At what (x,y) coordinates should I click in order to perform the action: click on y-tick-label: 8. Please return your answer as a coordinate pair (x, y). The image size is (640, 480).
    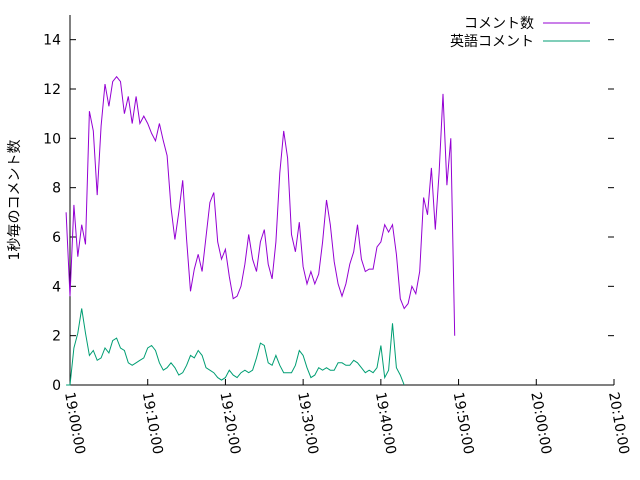
    Looking at the image, I should click on (56, 189).